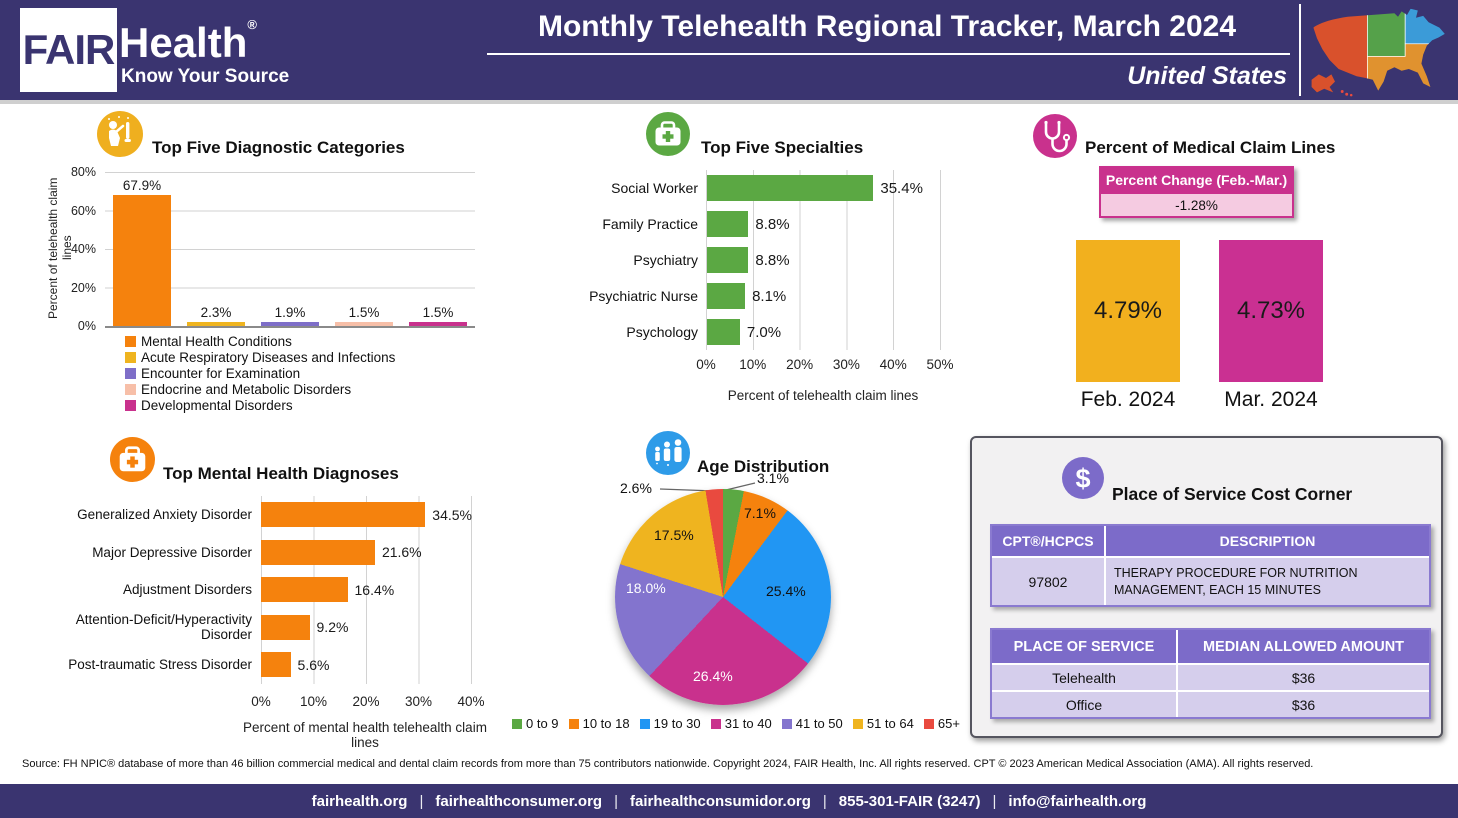 The height and width of the screenshot is (818, 1458). What do you see at coordinates (68, 50) in the screenshot?
I see `fairhealth-logo: FAIR` at bounding box center [68, 50].